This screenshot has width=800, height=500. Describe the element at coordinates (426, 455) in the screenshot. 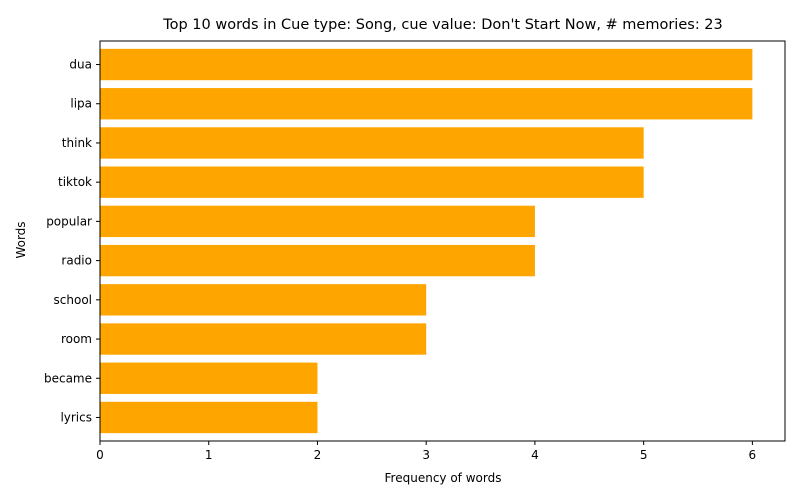

I see `x-tick-label-3: 3` at that location.